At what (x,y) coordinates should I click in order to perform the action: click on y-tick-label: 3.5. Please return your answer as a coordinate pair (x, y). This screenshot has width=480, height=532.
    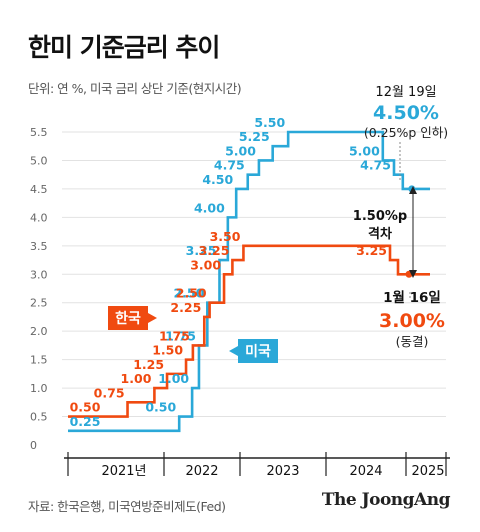
    Looking at the image, I should click on (39, 246).